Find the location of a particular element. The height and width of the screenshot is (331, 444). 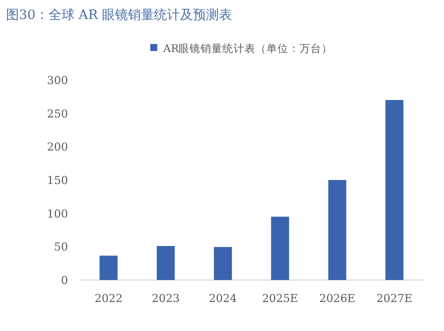

y-tick-label: 300 is located at coordinates (57, 80).